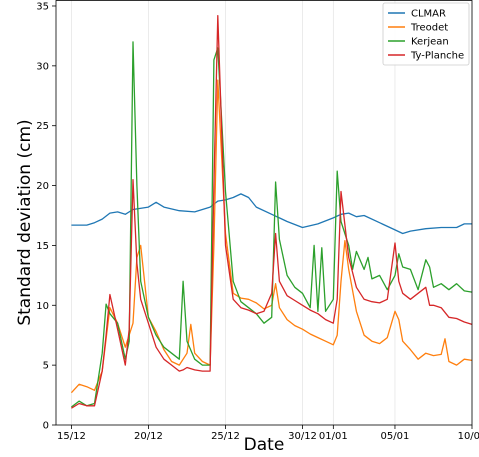  Describe the element at coordinates (225, 436) in the screenshot. I see `x-tick-label: 25/12` at that location.